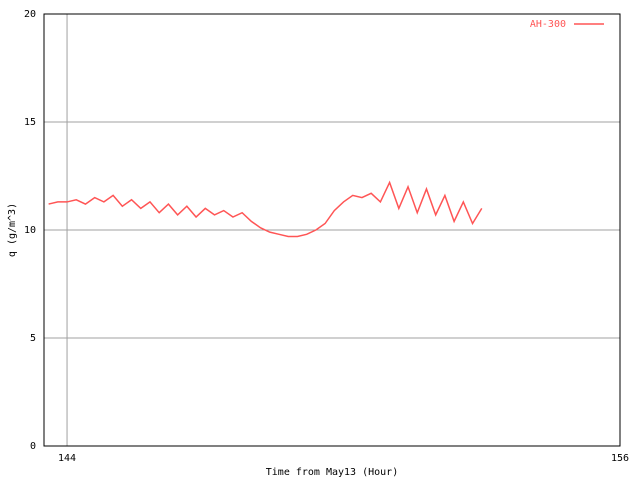  Describe the element at coordinates (12, 230) in the screenshot. I see `y-axis-label: q (g/m^3)` at that location.